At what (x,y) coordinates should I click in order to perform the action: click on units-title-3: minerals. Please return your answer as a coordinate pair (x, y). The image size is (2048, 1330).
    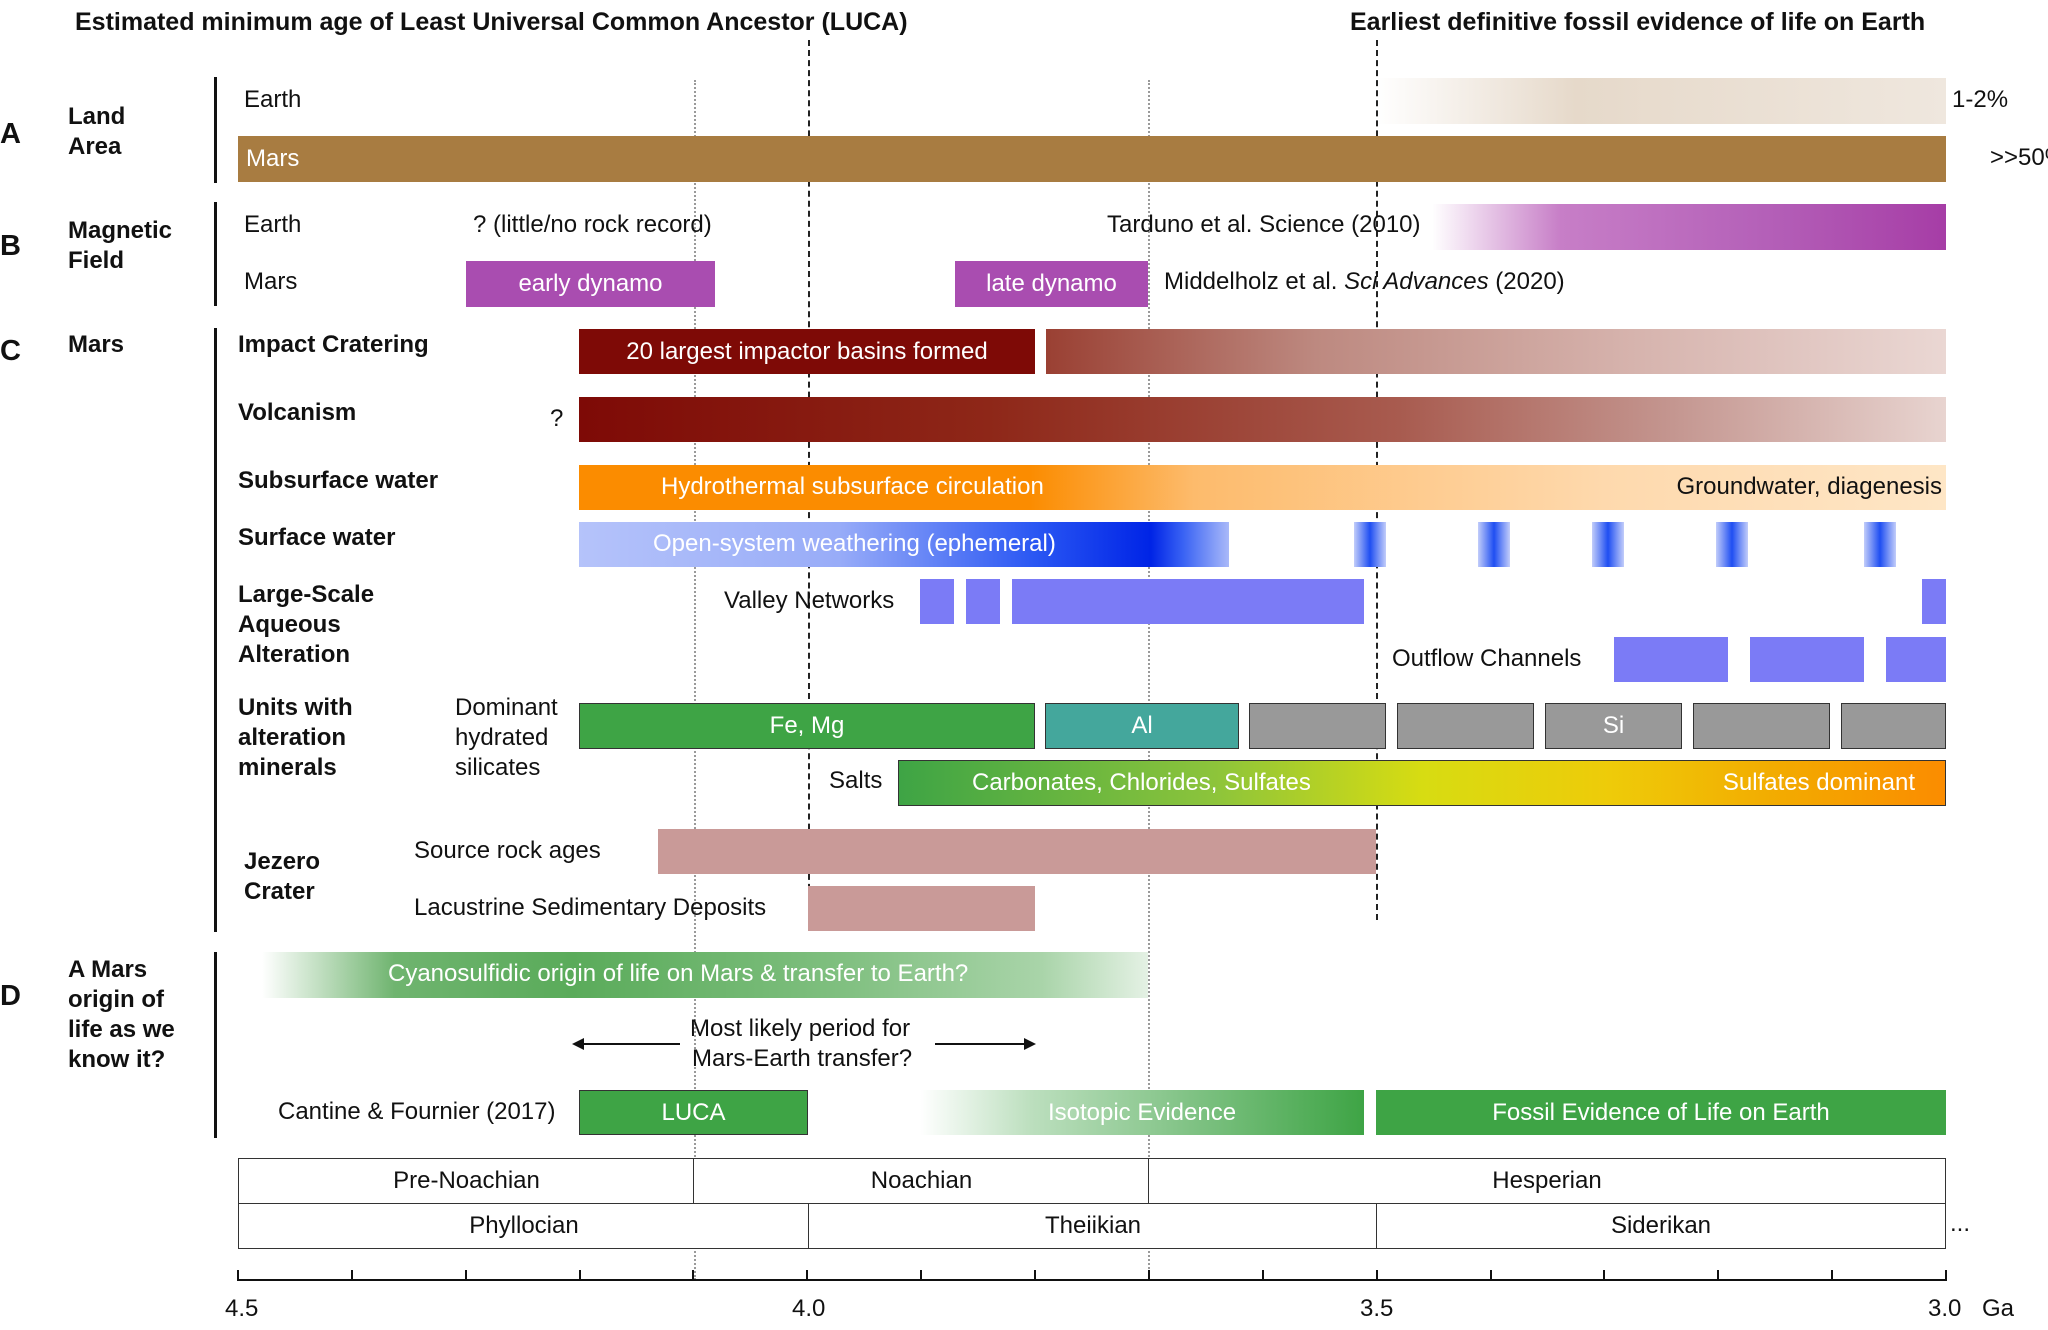
    Looking at the image, I should click on (287, 767).